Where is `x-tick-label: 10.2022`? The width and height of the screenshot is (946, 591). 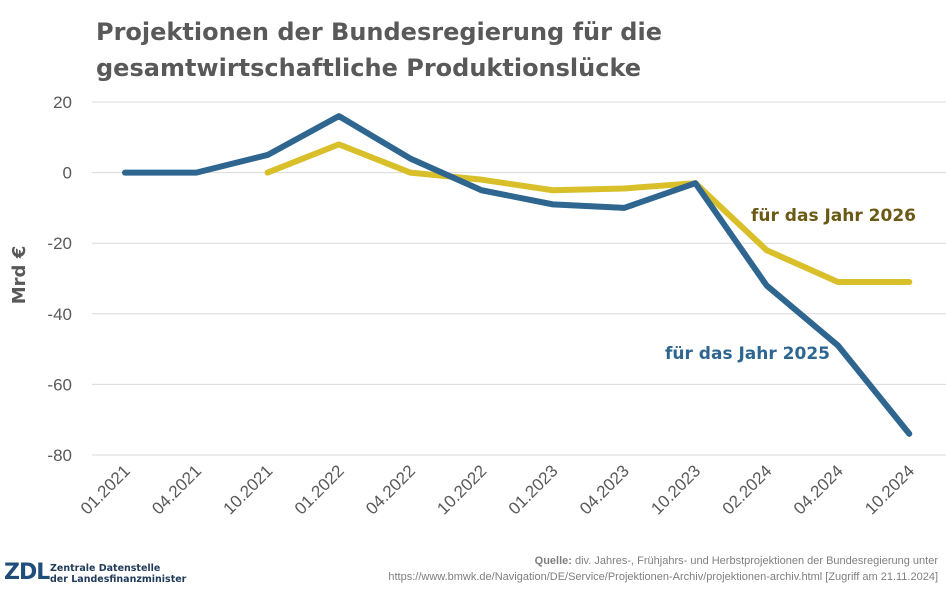
x-tick-label: 10.2022 is located at coordinates (461, 489).